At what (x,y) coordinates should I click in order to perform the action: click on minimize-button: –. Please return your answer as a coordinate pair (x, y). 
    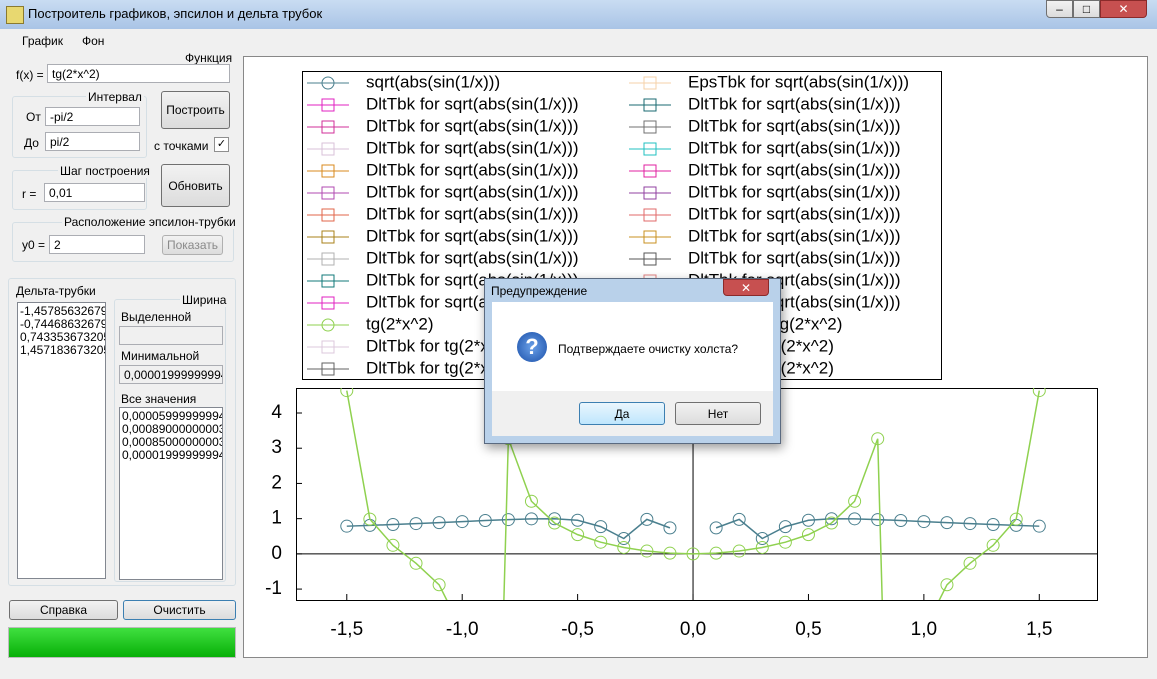
    Looking at the image, I should click on (1059, 9).